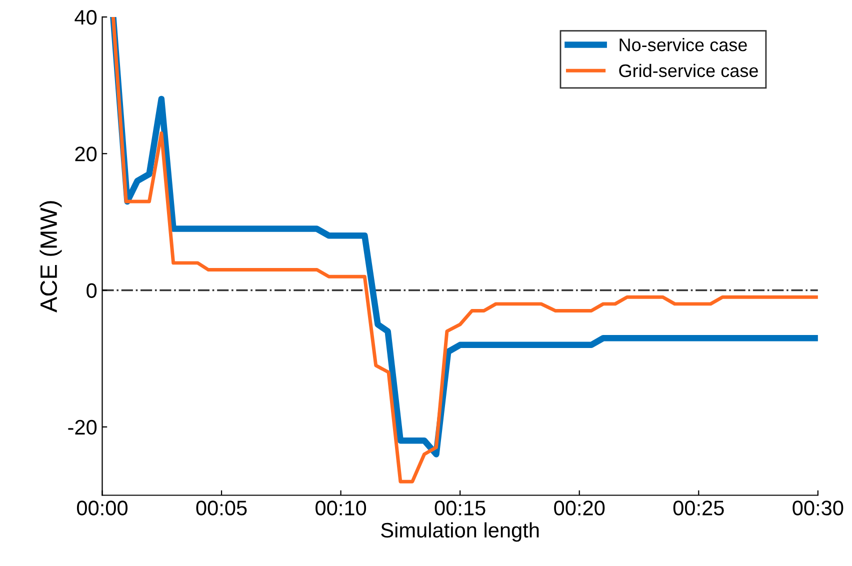 This screenshot has width=852, height=566. Describe the element at coordinates (579, 508) in the screenshot. I see `x-tick-label: 00:20` at that location.